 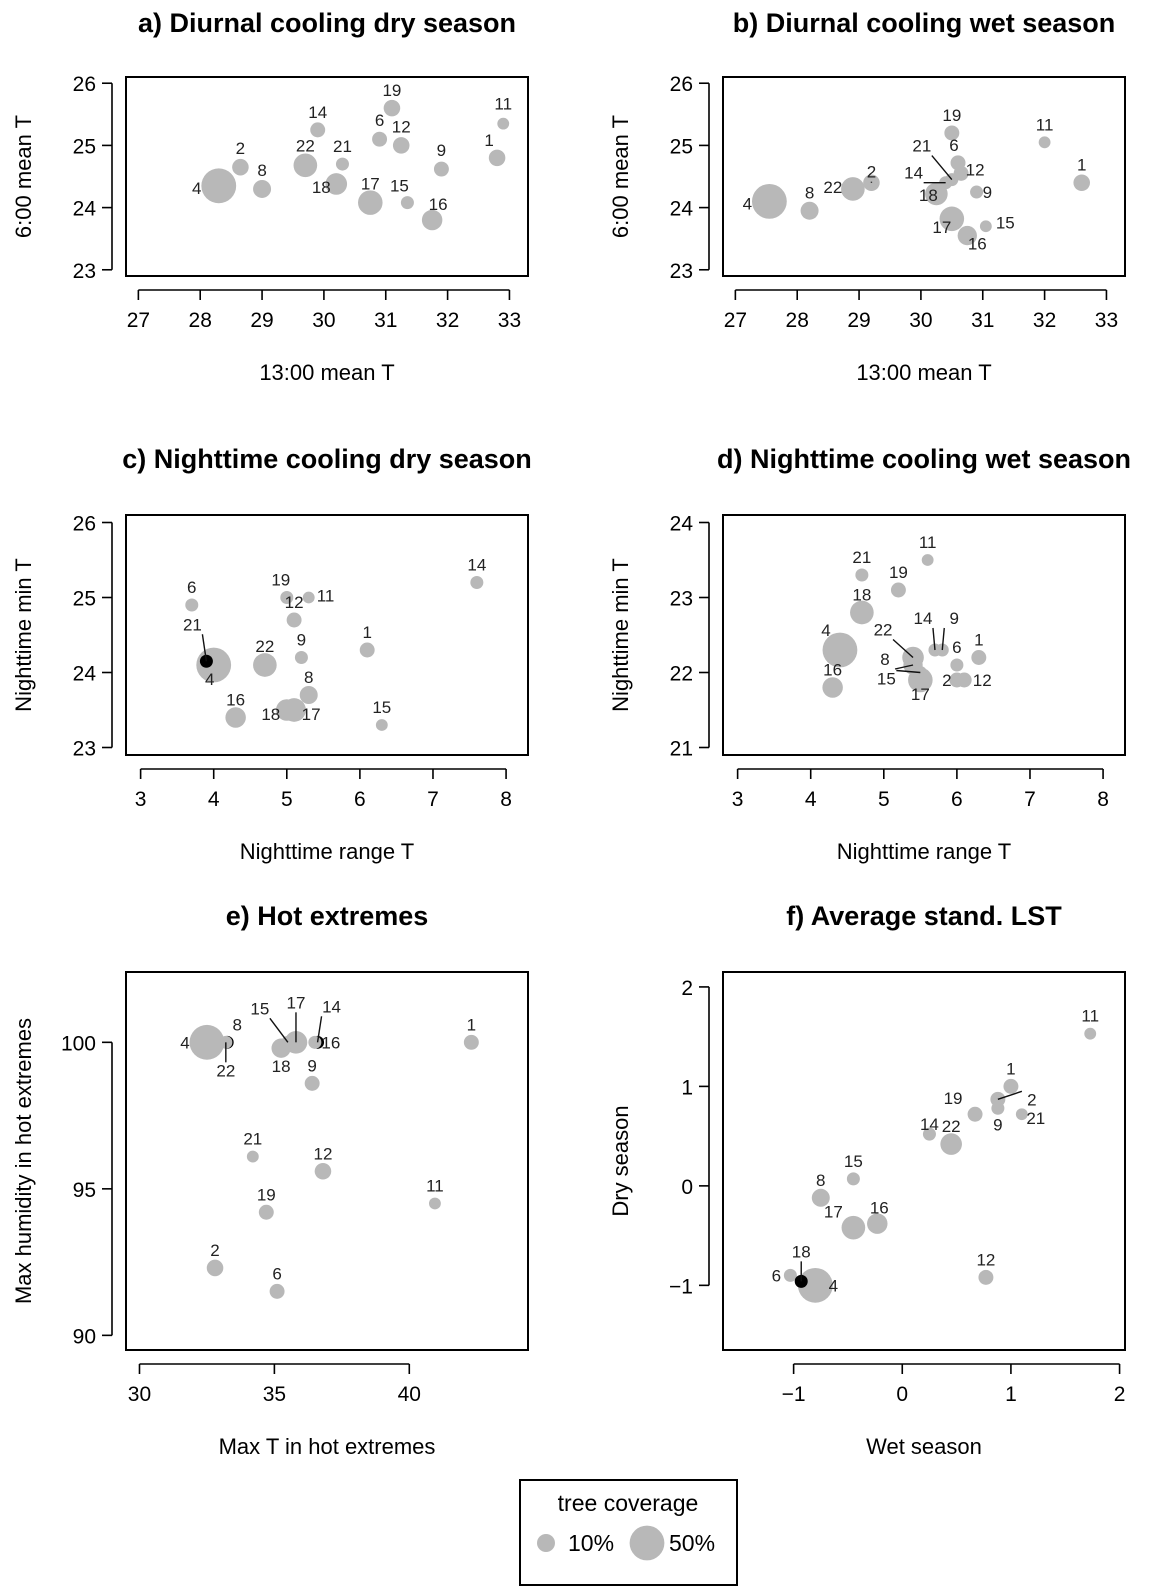 What do you see at coordinates (1120, 1394) in the screenshot?
I see `x-tick-label: 2` at bounding box center [1120, 1394].